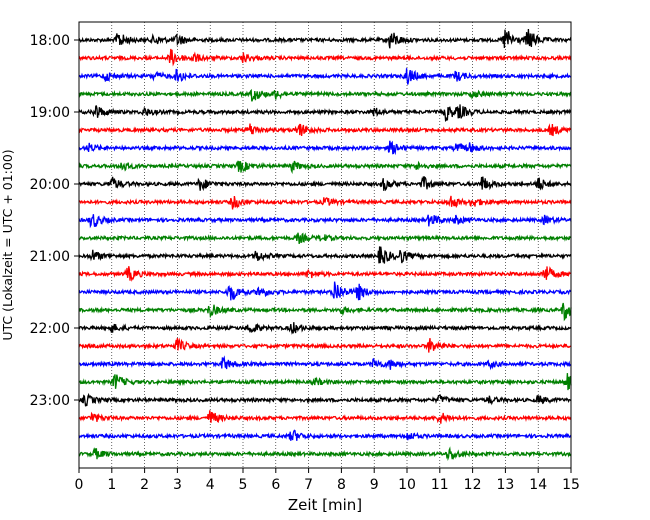  Describe the element at coordinates (473, 485) in the screenshot. I see `x-tick-label: 12` at that location.